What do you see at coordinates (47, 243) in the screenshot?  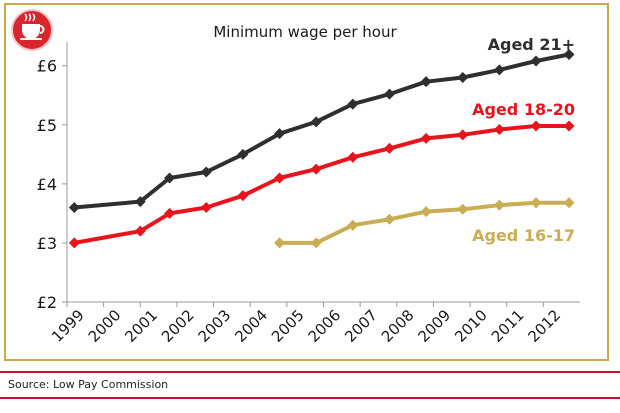 I see `y-tick-label: £3` at bounding box center [47, 243].